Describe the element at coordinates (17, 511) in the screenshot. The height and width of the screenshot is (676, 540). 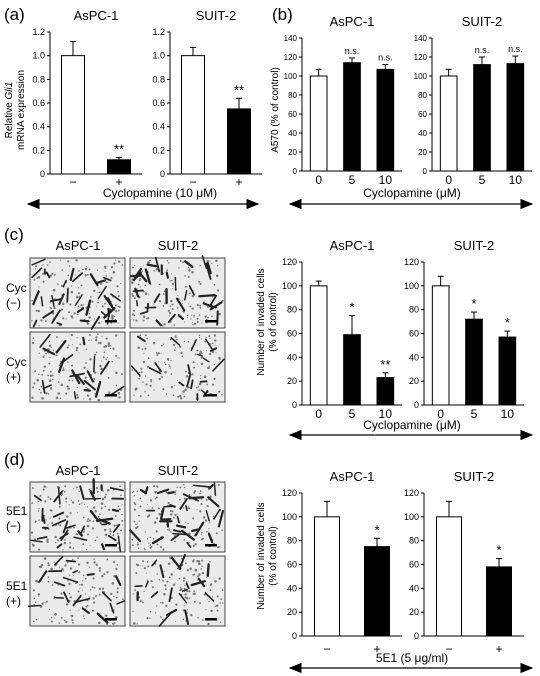
I see `panel-d-image-row-label-1a: 5E1` at that location.